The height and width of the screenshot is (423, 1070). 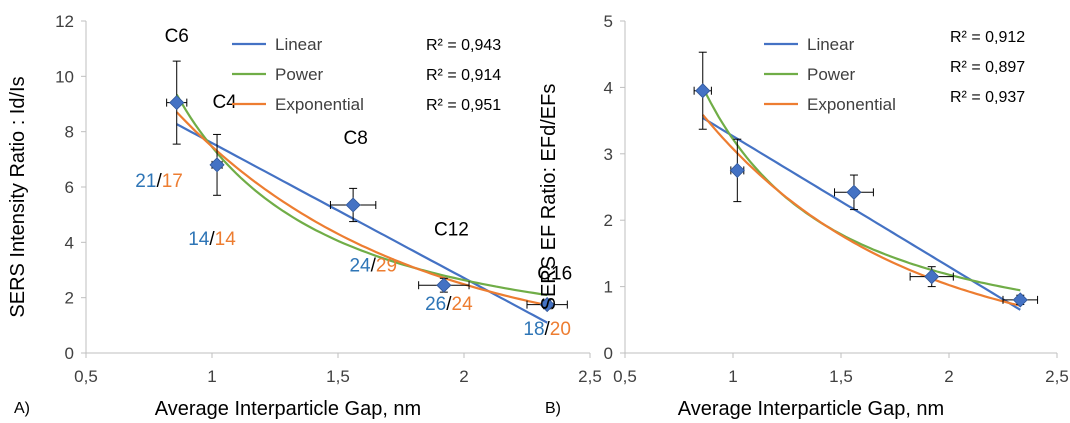 I want to click on annotation-label: 21/17, so click(x=159, y=181).